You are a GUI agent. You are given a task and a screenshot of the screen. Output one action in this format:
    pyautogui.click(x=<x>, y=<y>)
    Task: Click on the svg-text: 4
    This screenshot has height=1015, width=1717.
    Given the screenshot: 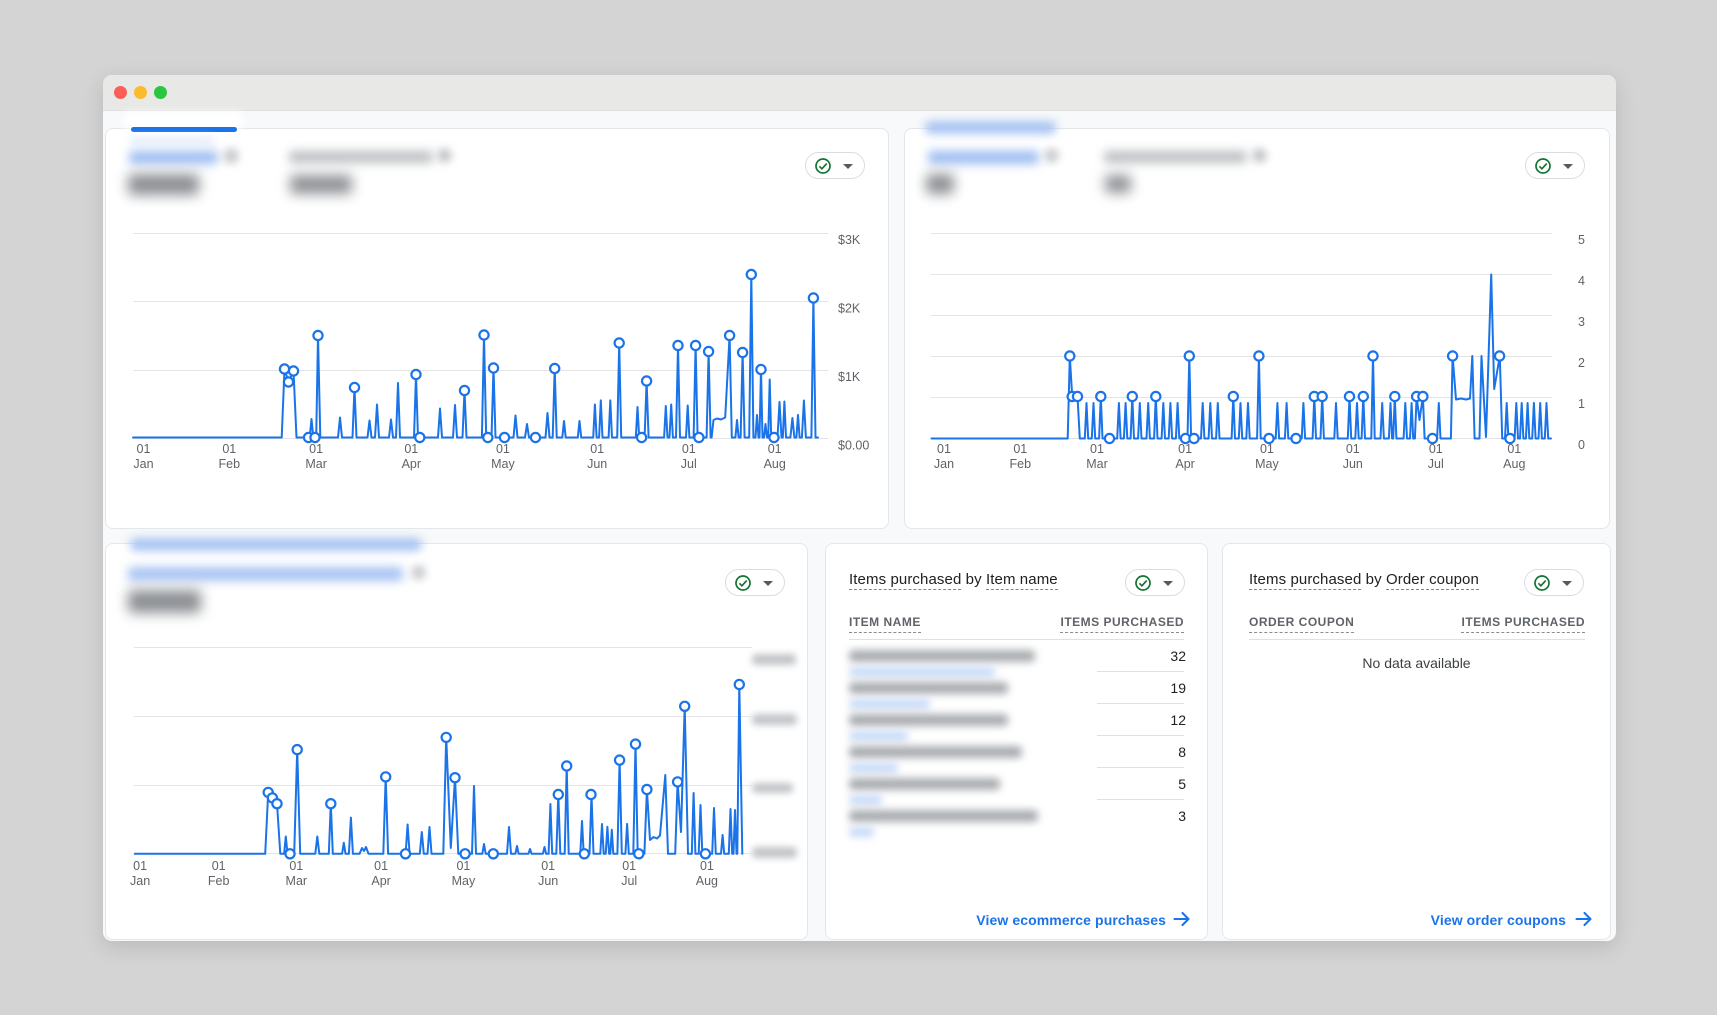 What is the action you would take?
    pyautogui.click(x=1581, y=281)
    